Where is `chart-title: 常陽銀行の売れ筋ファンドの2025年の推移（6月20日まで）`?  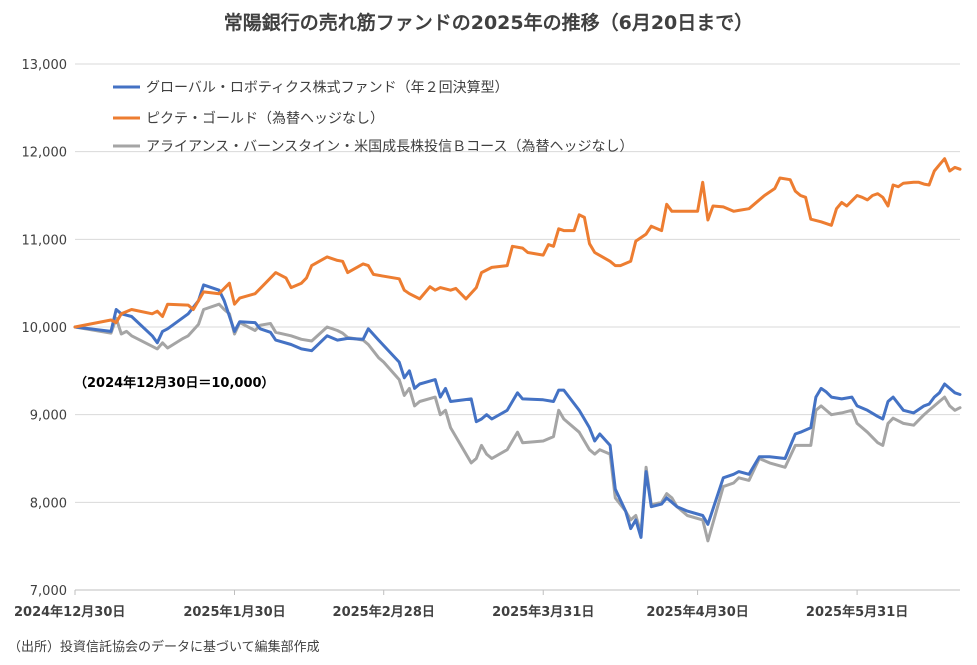
chart-title: 常陽銀行の売れ筋ファンドの2025年の推移（6月20日まで） is located at coordinates (488, 23).